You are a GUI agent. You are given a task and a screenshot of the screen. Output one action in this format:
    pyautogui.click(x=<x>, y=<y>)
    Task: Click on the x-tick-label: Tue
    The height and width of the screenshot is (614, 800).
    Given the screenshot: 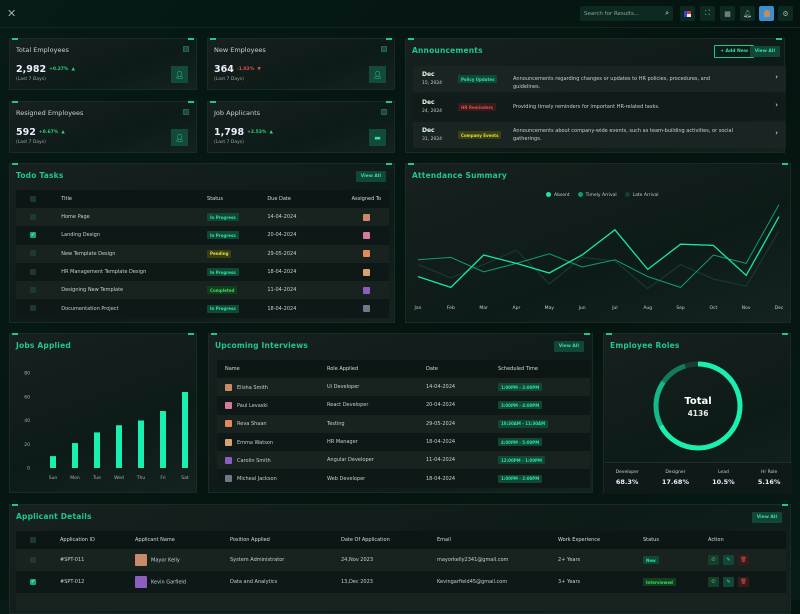 What is the action you would take?
    pyautogui.click(x=96, y=478)
    